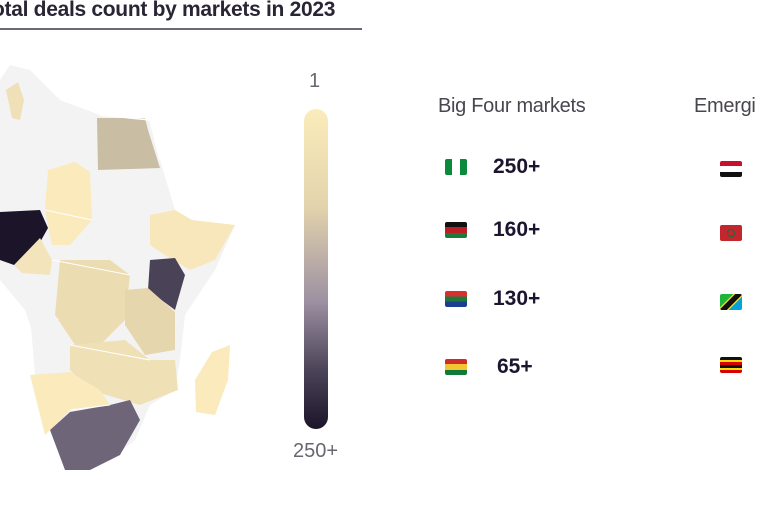 The width and height of the screenshot is (760, 523). Describe the element at coordinates (315, 81) in the screenshot. I see `legend-min-label: 1` at that location.